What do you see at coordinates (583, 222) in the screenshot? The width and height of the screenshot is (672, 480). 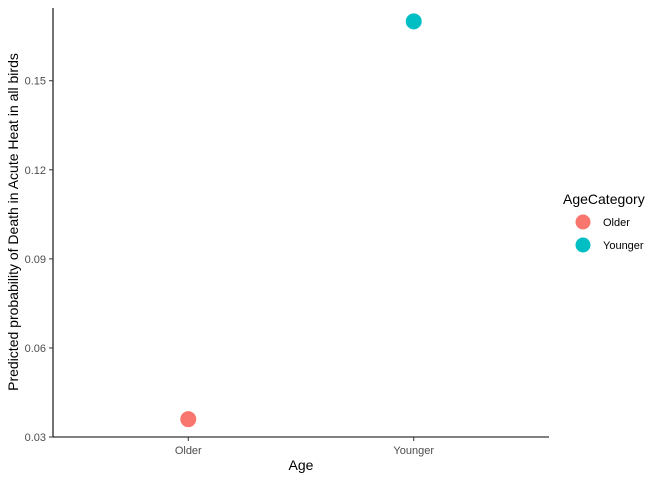 I see `legend-key-older` at bounding box center [583, 222].